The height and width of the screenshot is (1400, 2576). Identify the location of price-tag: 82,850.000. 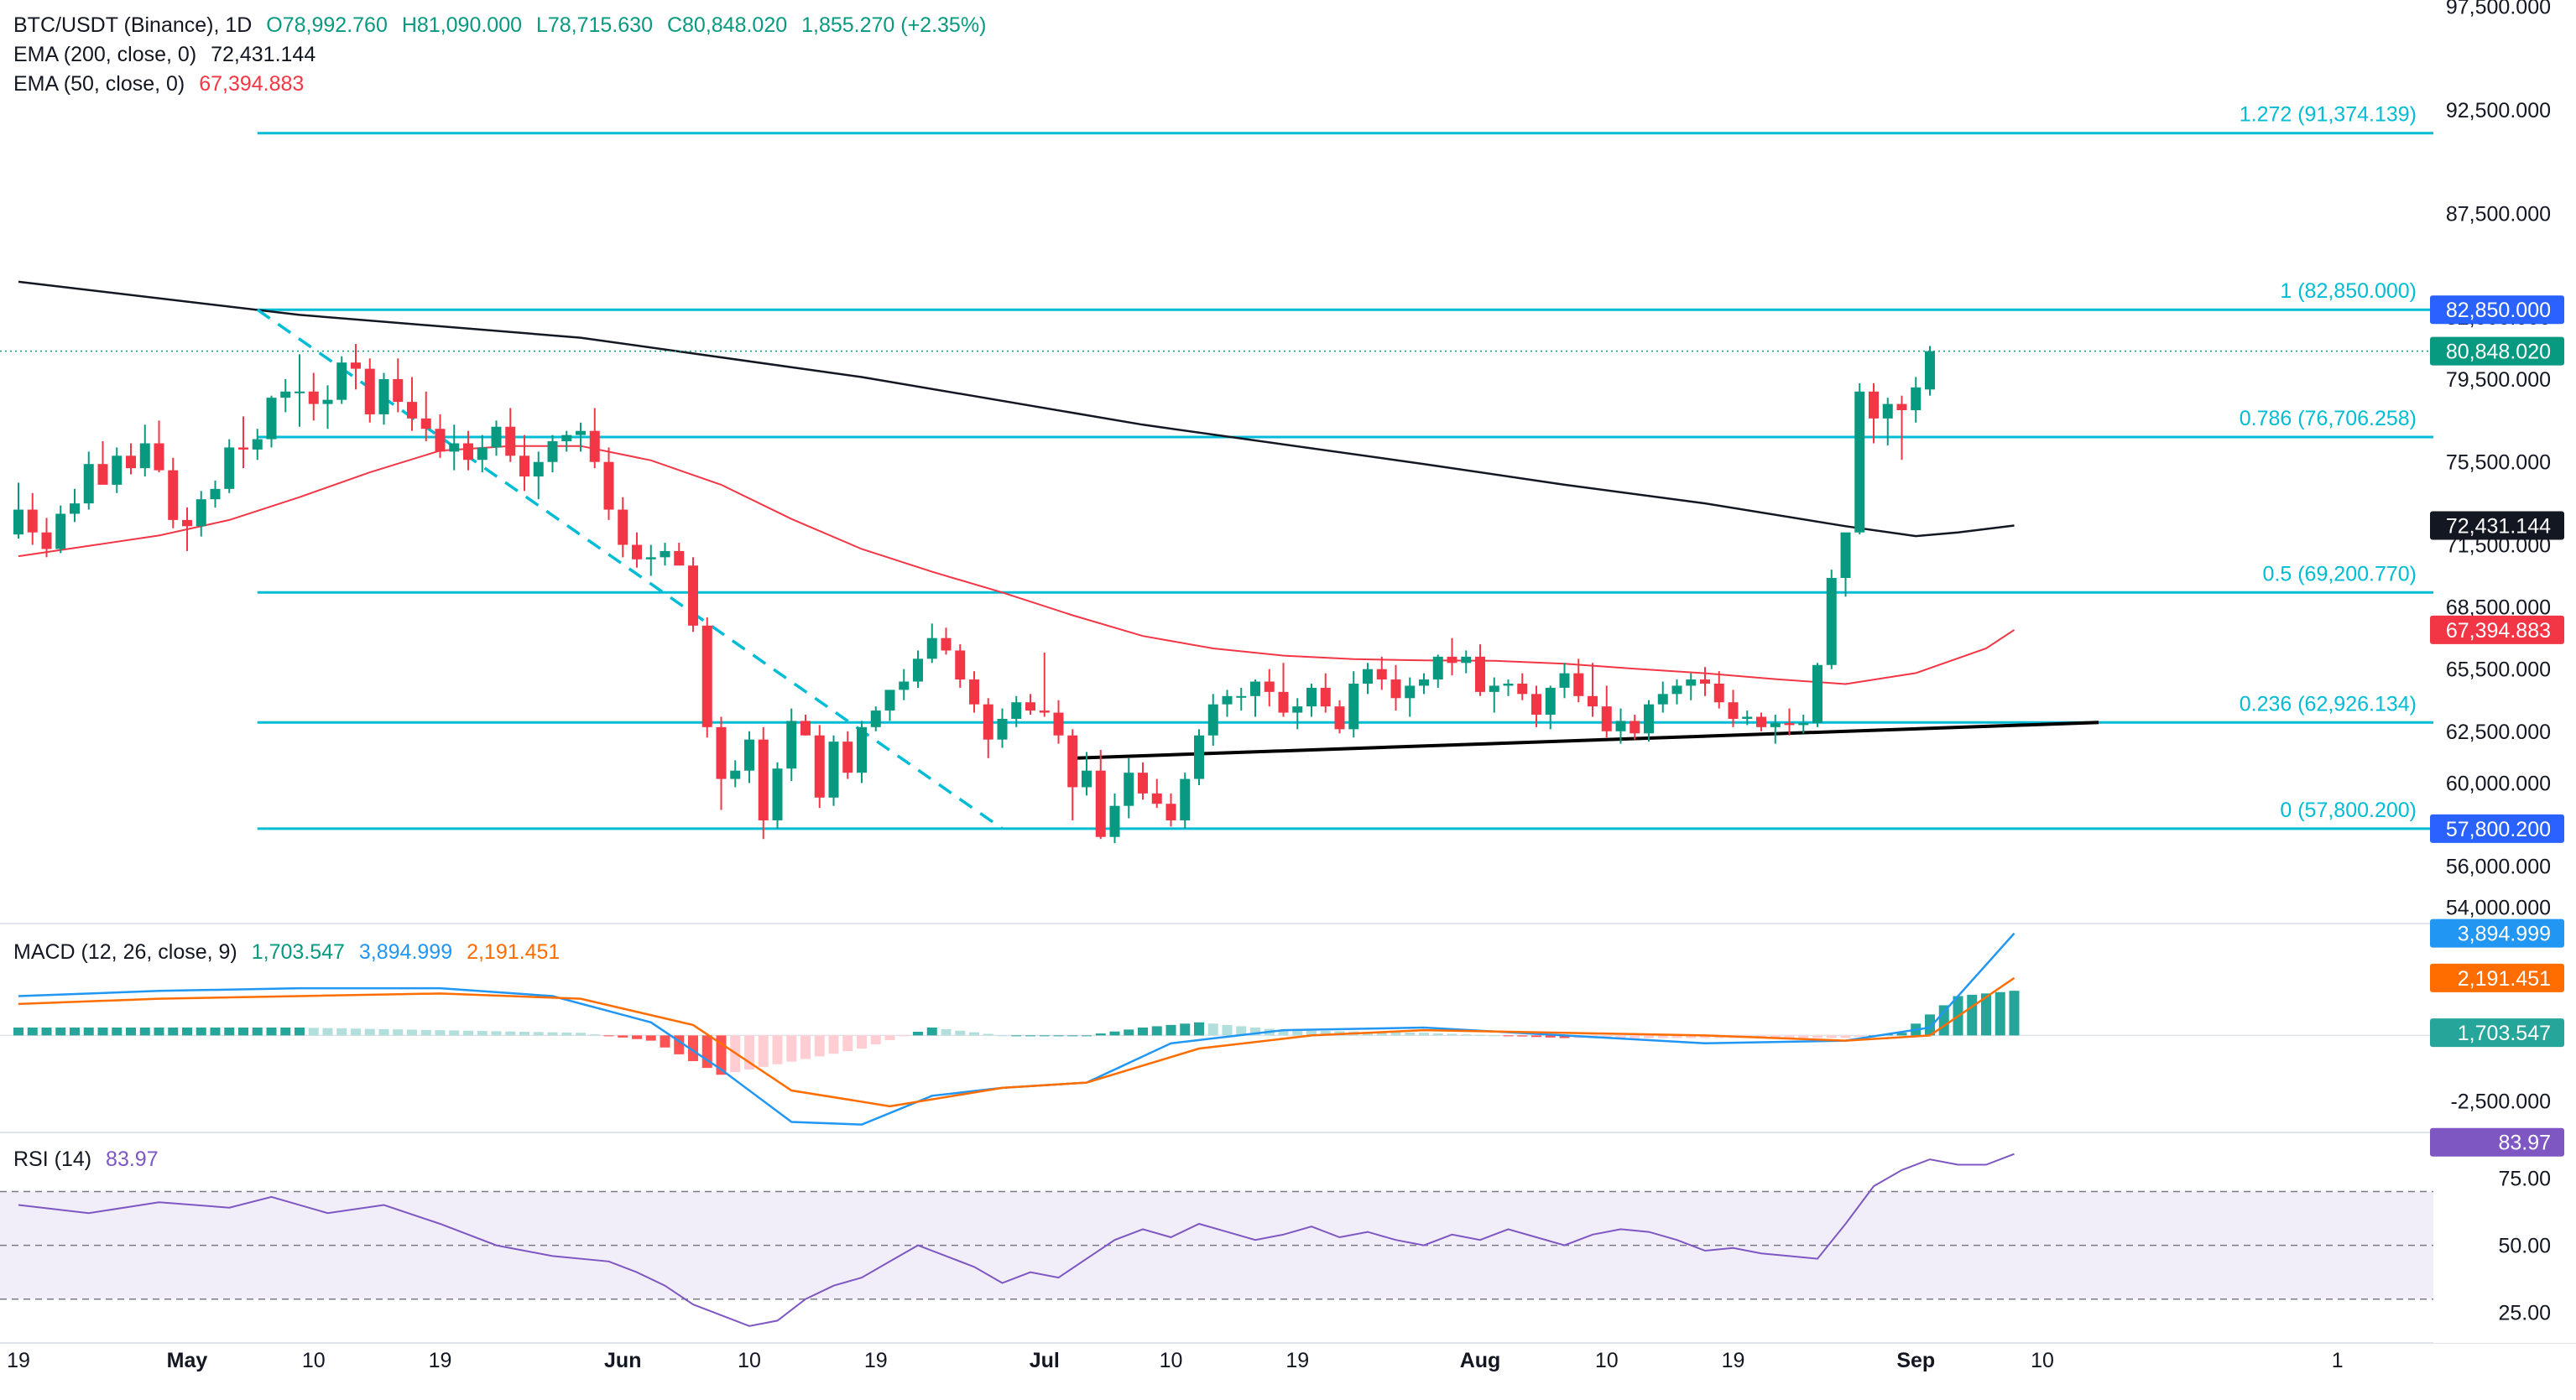
(2498, 310).